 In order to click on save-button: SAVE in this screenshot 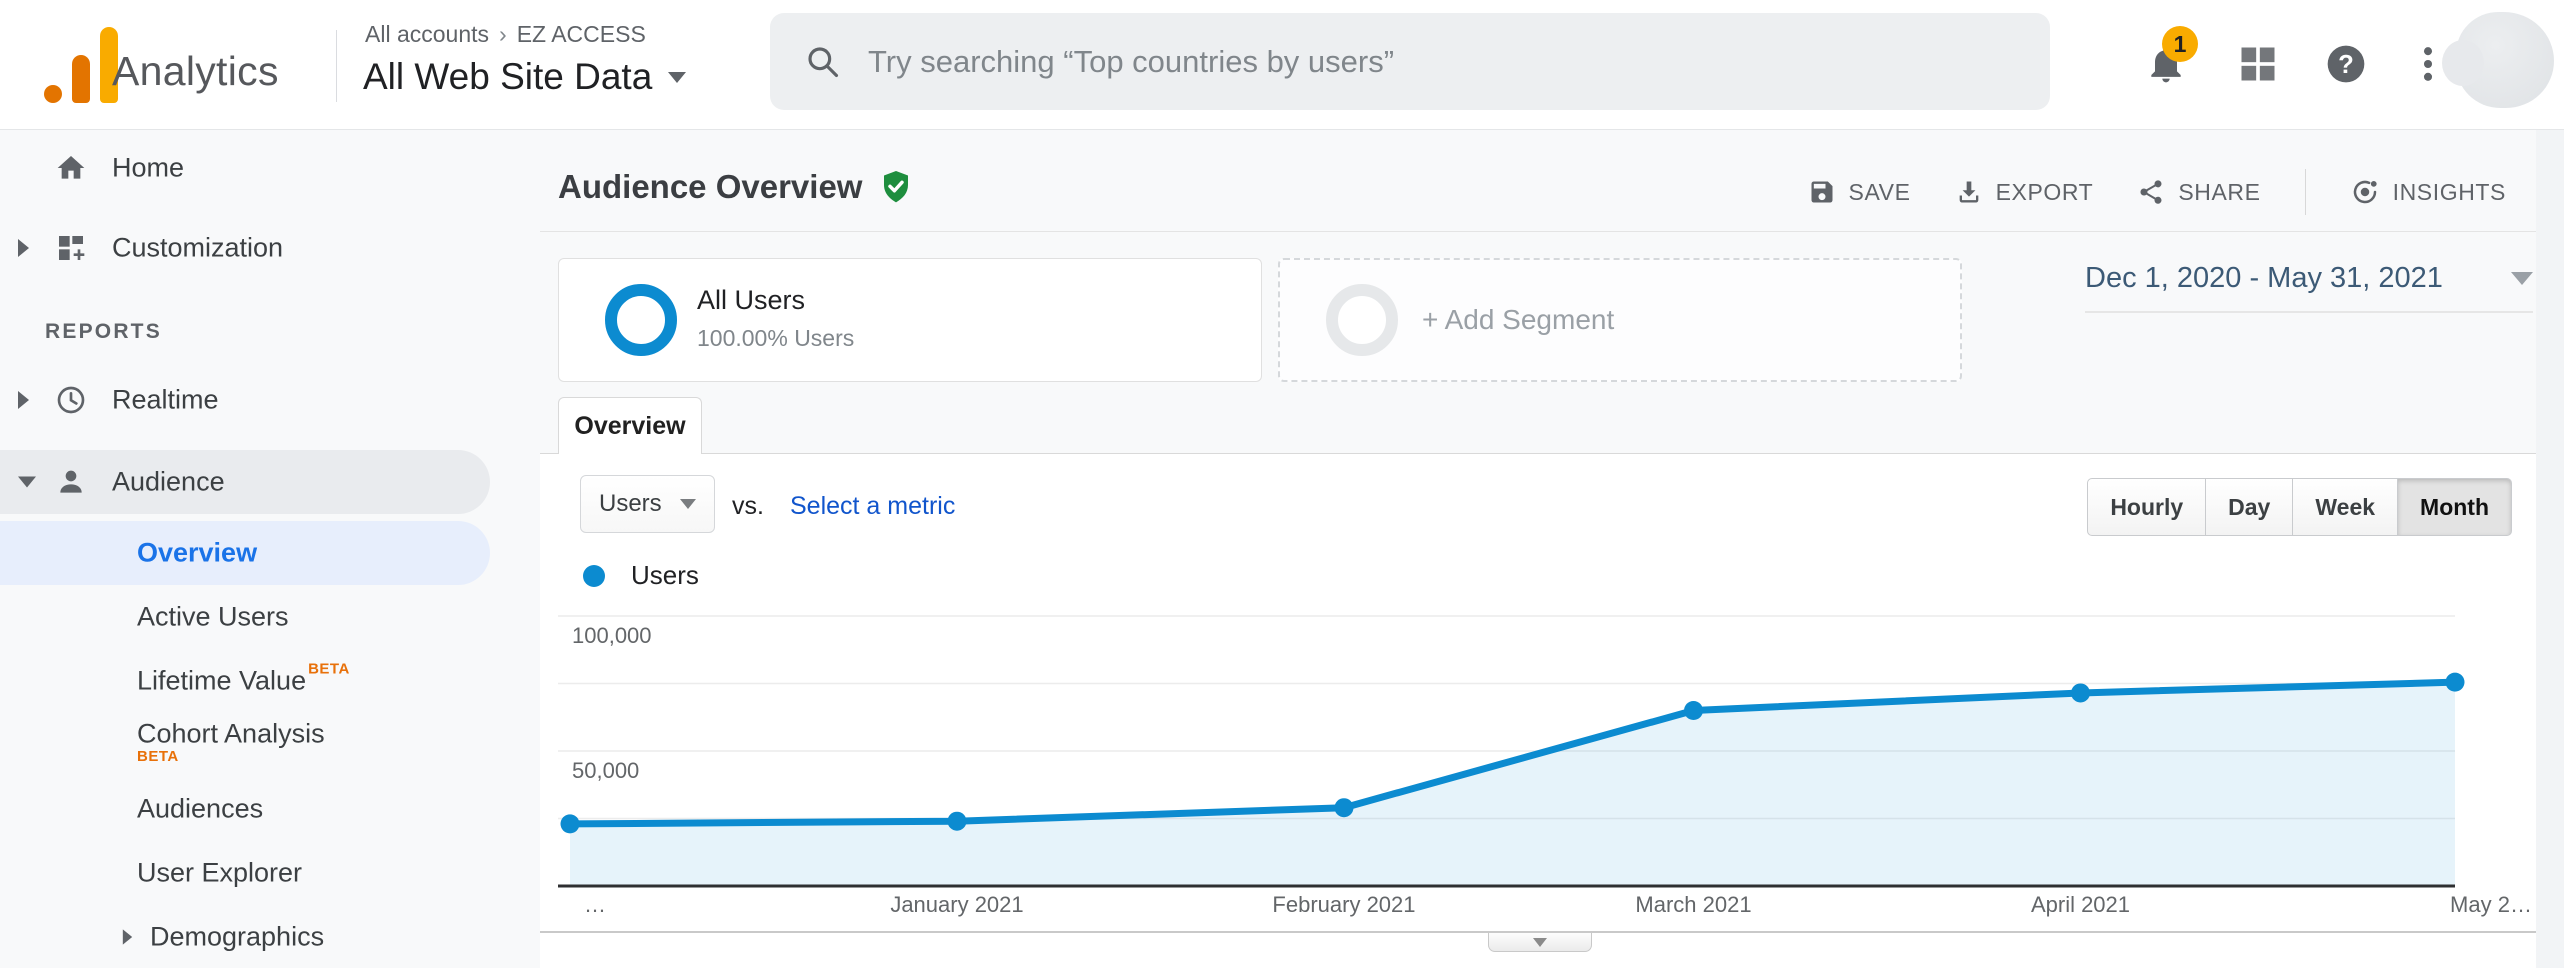, I will do `click(1859, 192)`.